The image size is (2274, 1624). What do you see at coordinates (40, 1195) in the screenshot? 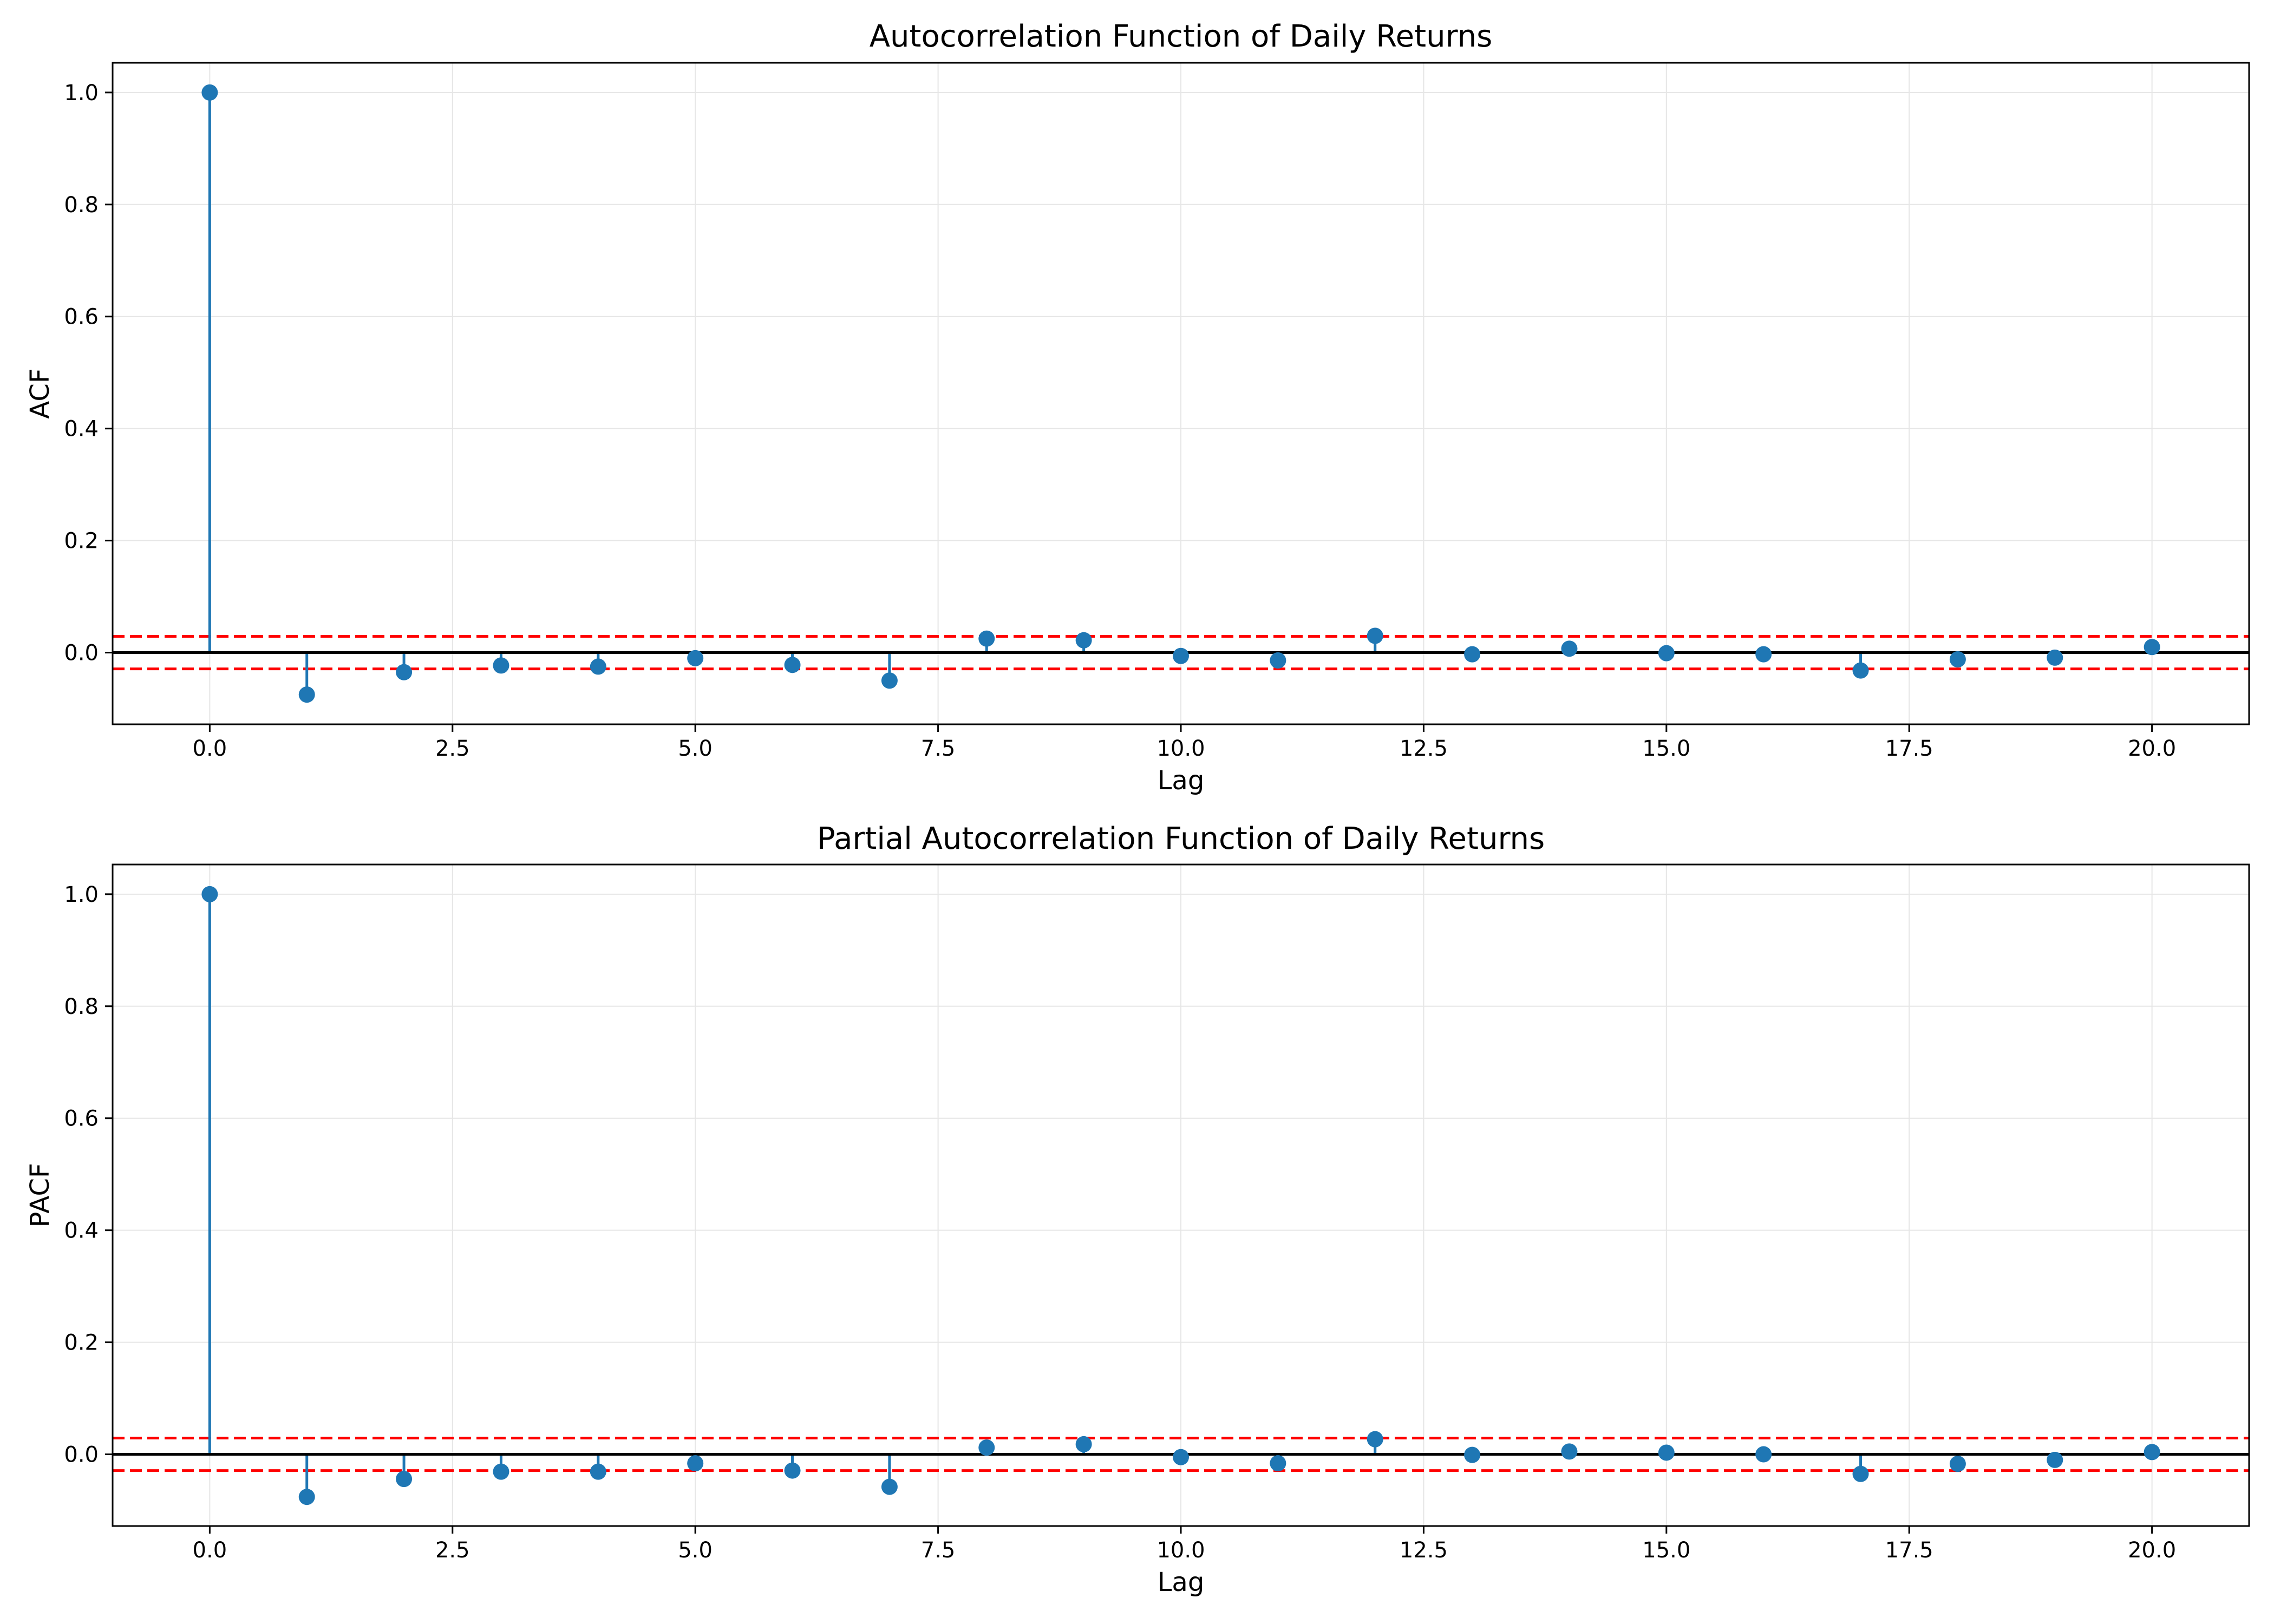
I see `pacf-y-axis-label: PACF` at bounding box center [40, 1195].